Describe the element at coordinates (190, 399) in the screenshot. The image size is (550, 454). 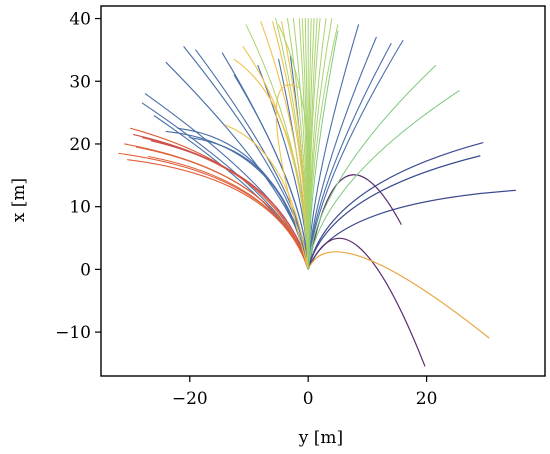
I see `x-tick-label: −20` at that location.